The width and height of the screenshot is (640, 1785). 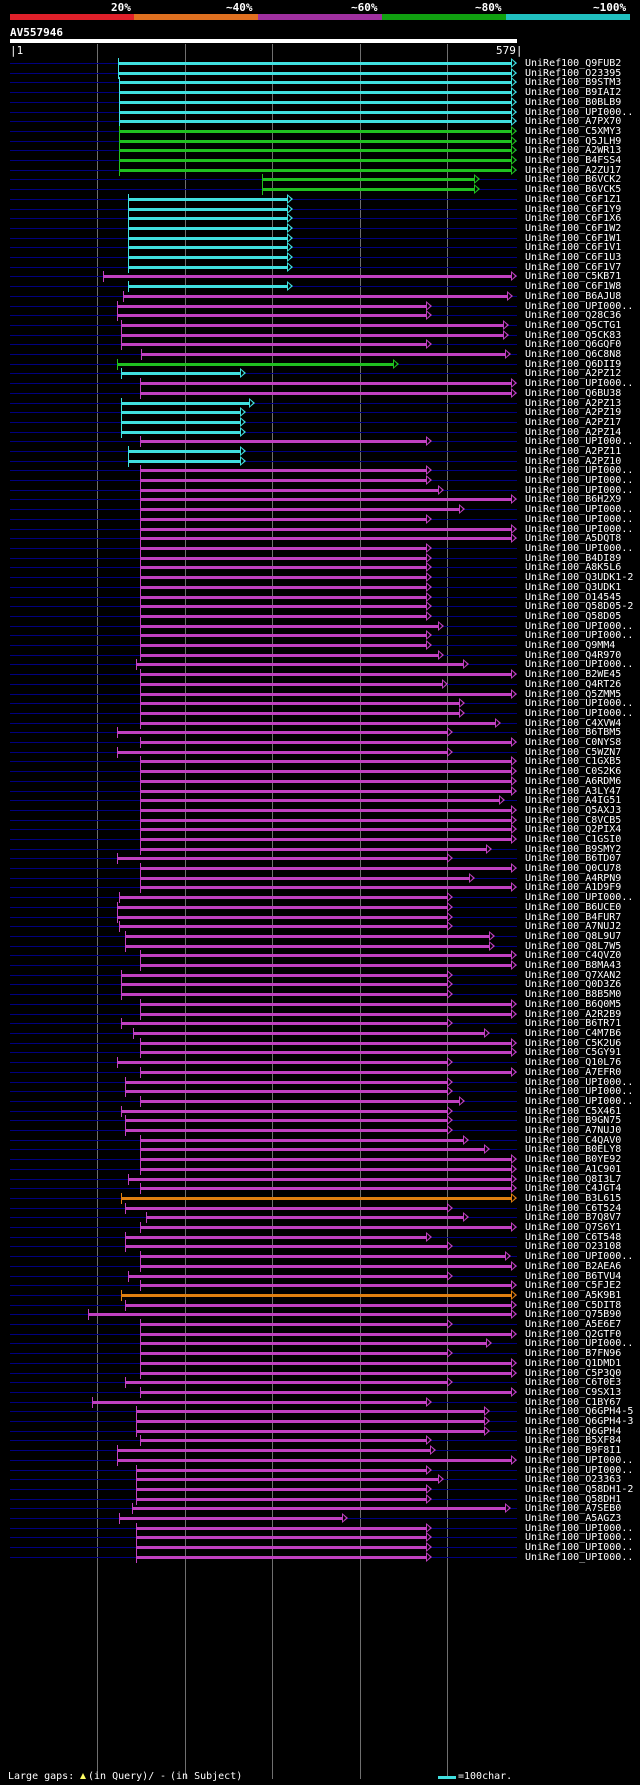 I want to click on hit-link: UniRef100_C0NYS8, so click(x=573, y=742).